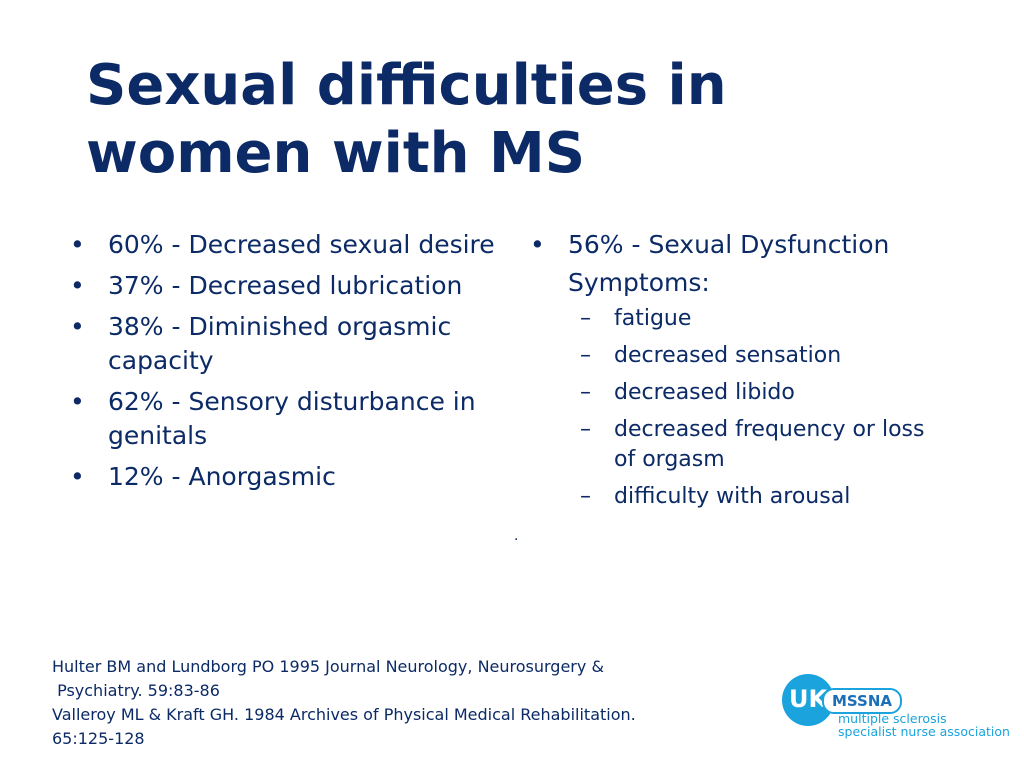  What do you see at coordinates (406, 119) in the screenshot?
I see `slide-title: Sexual difficulties in women with MS` at bounding box center [406, 119].